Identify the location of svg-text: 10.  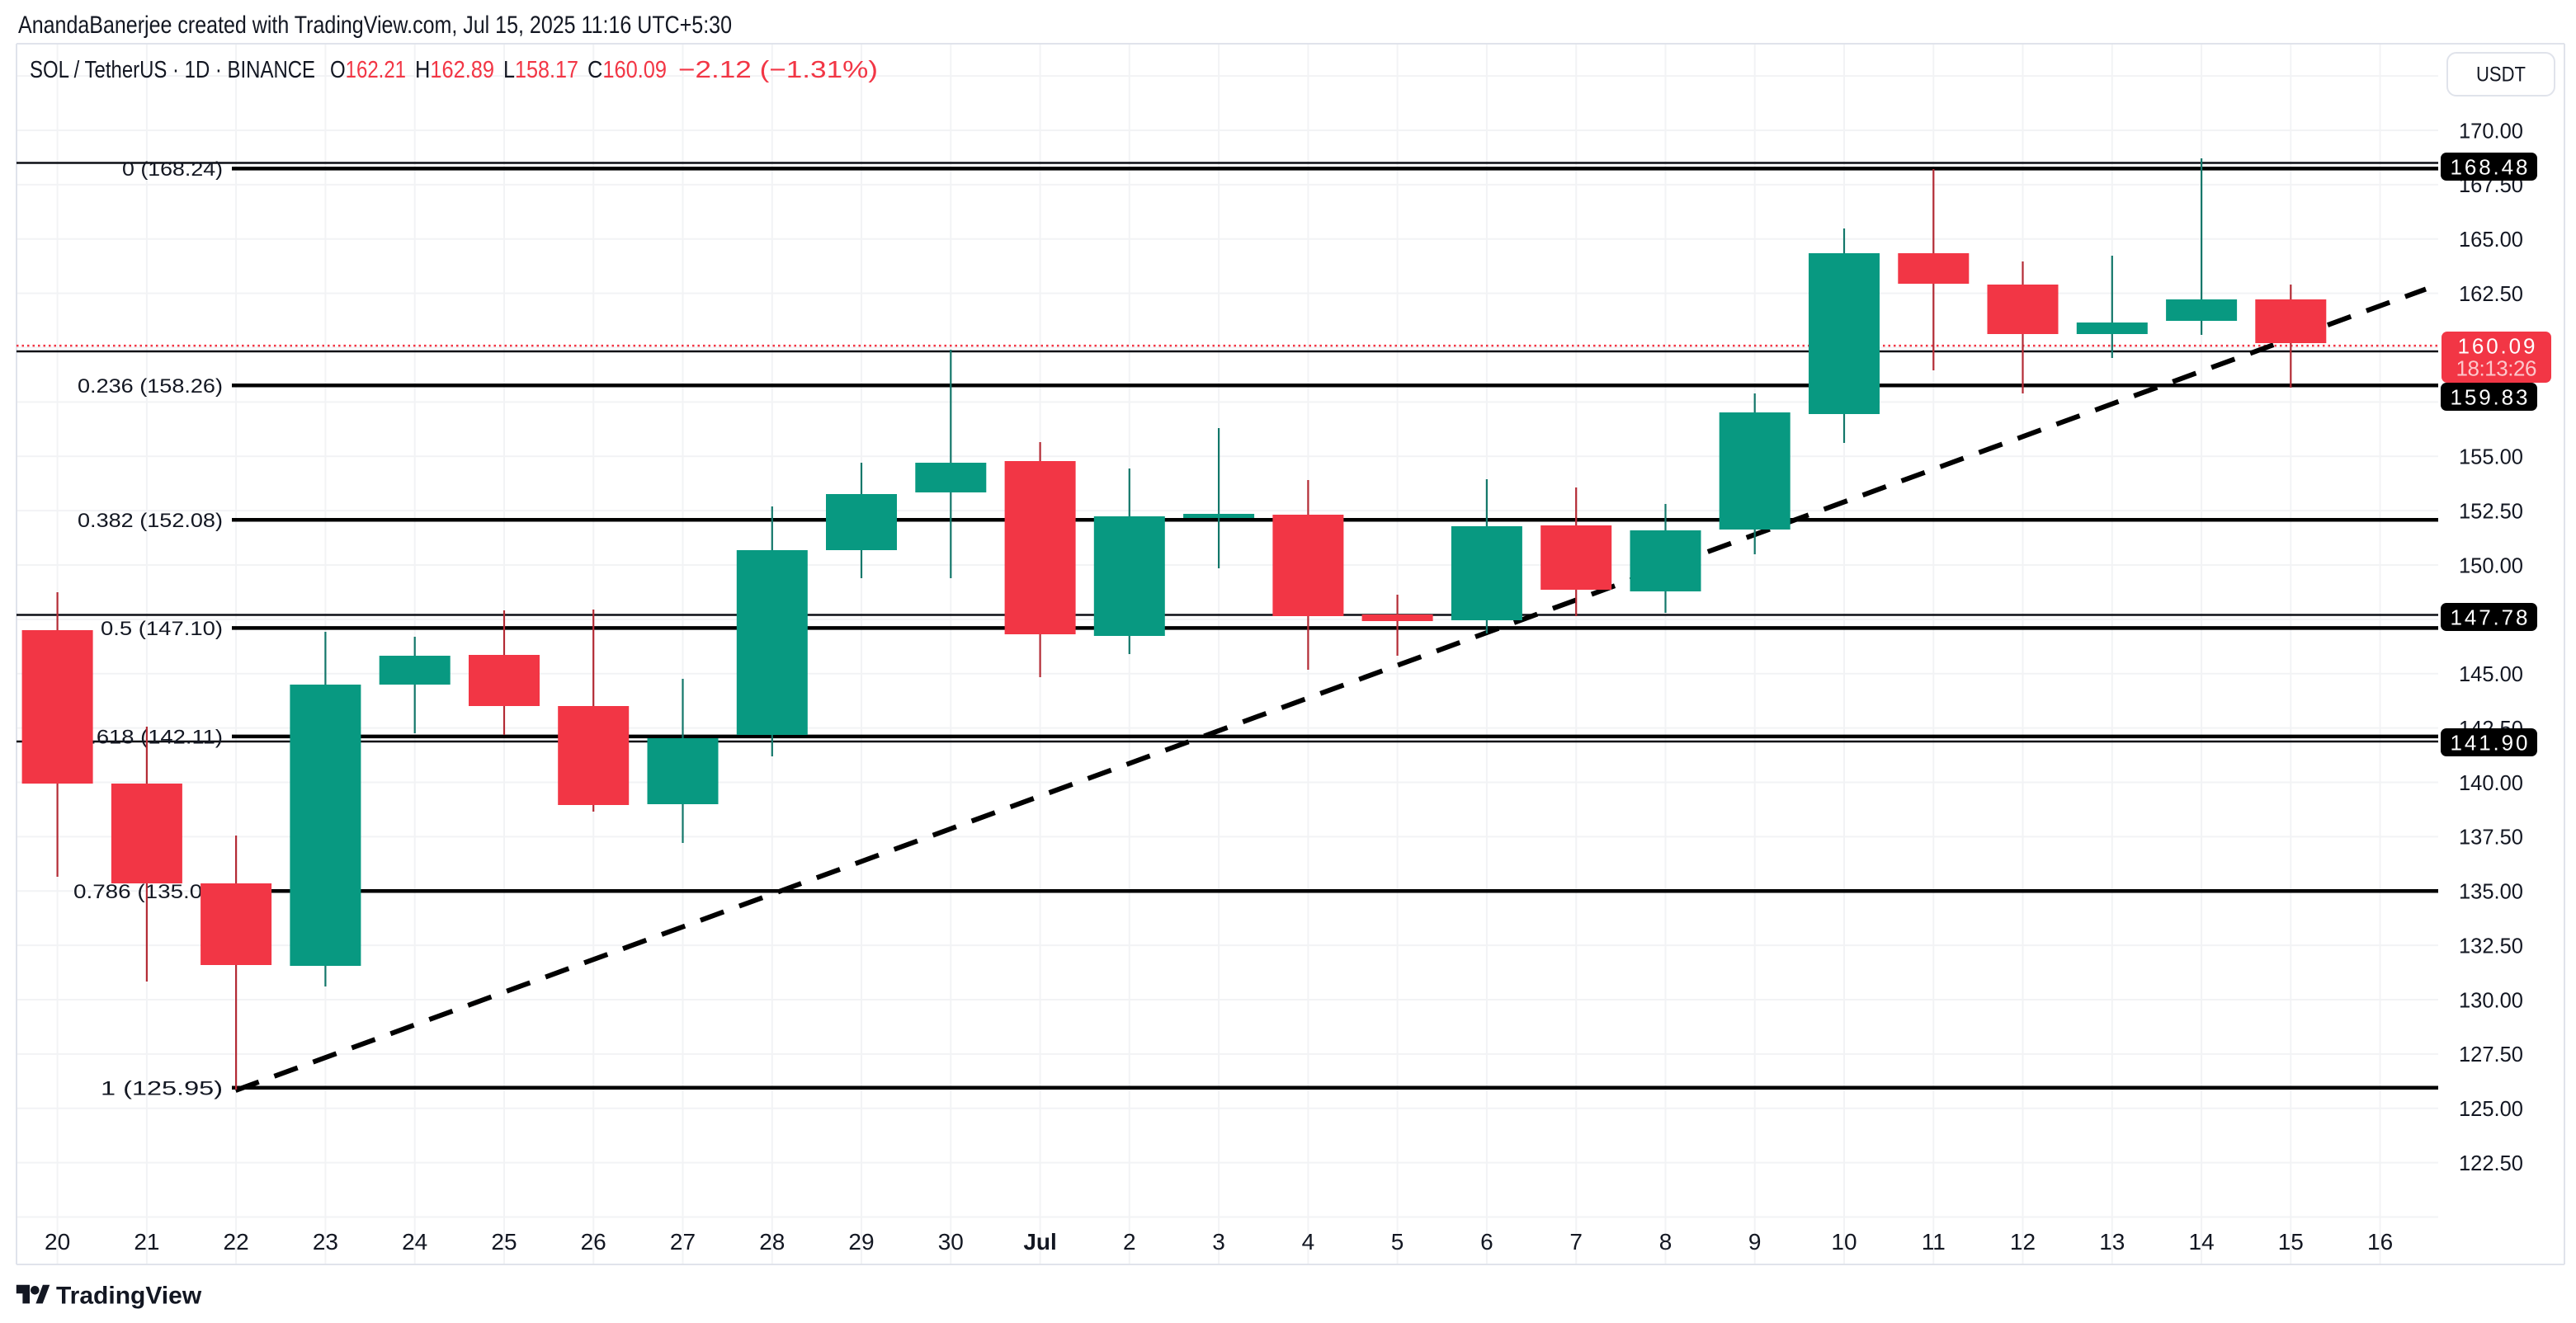
(1844, 1242).